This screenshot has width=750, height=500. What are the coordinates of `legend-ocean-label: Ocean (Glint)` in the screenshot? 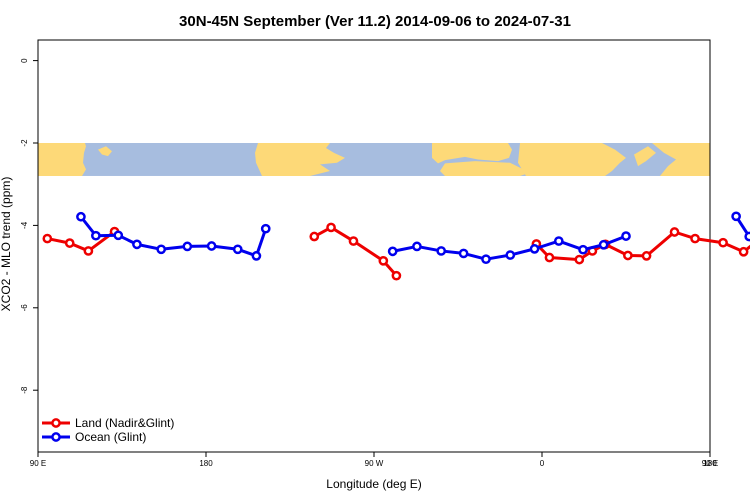 It's located at (110, 437).